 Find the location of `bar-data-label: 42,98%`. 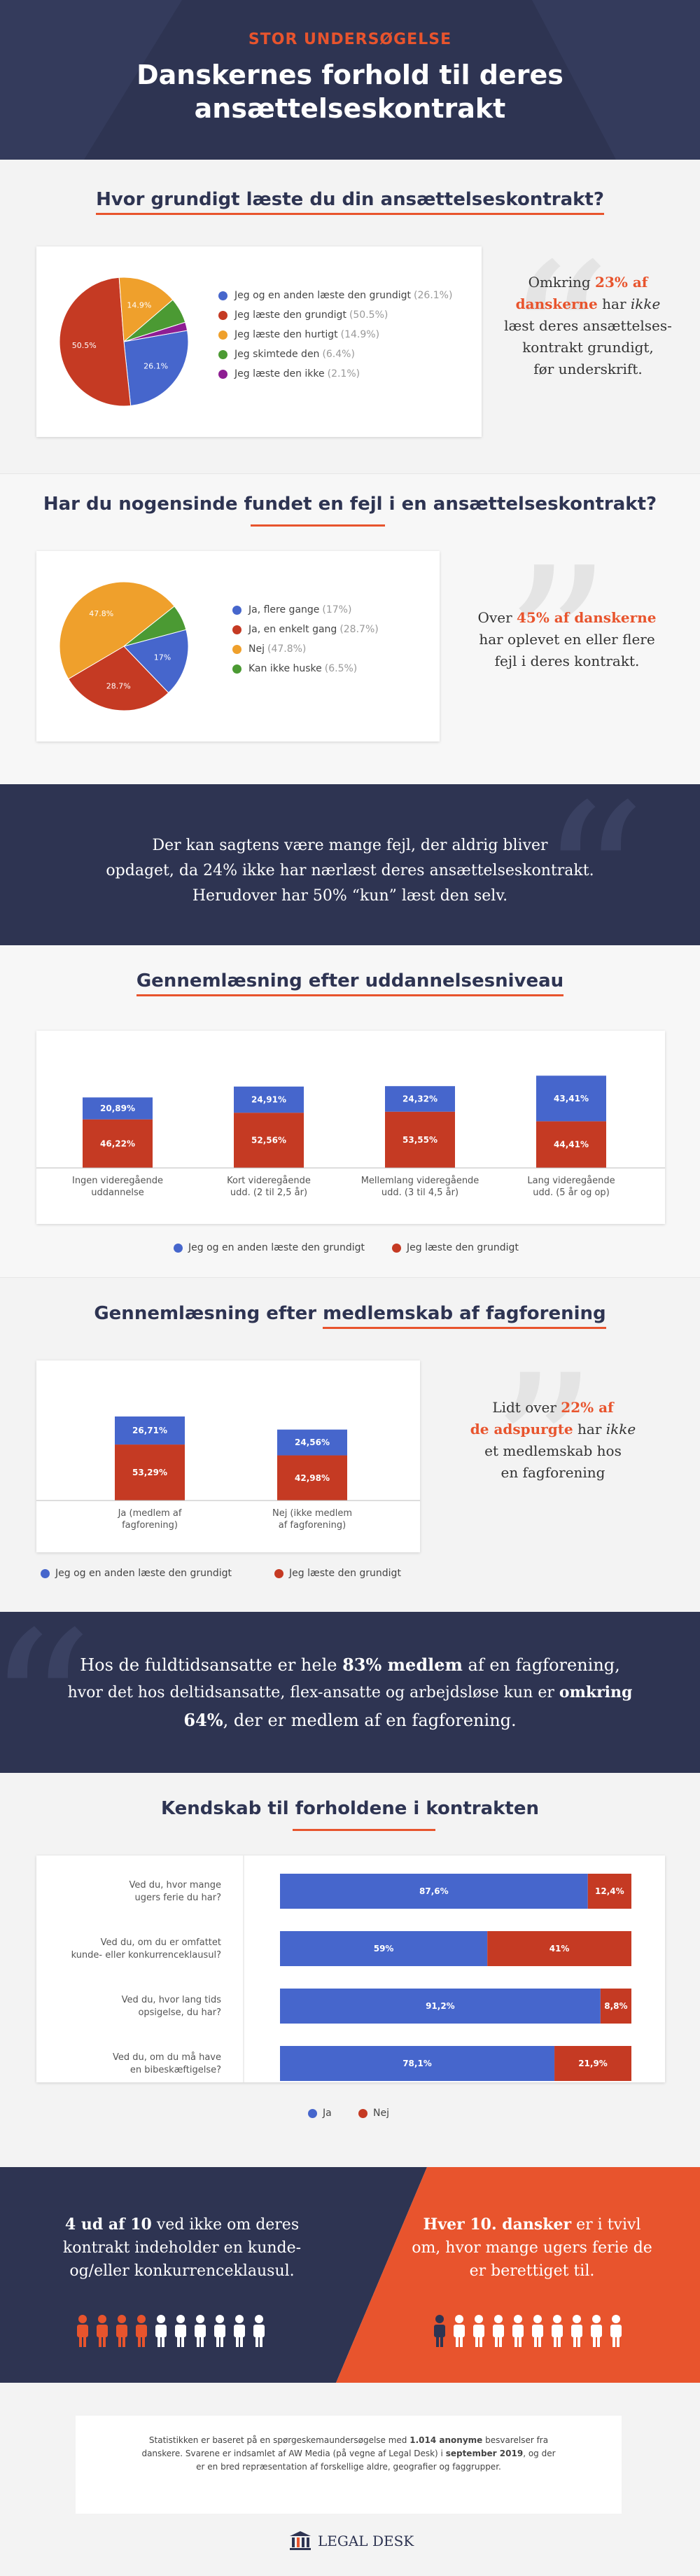

bar-data-label: 42,98% is located at coordinates (312, 1478).